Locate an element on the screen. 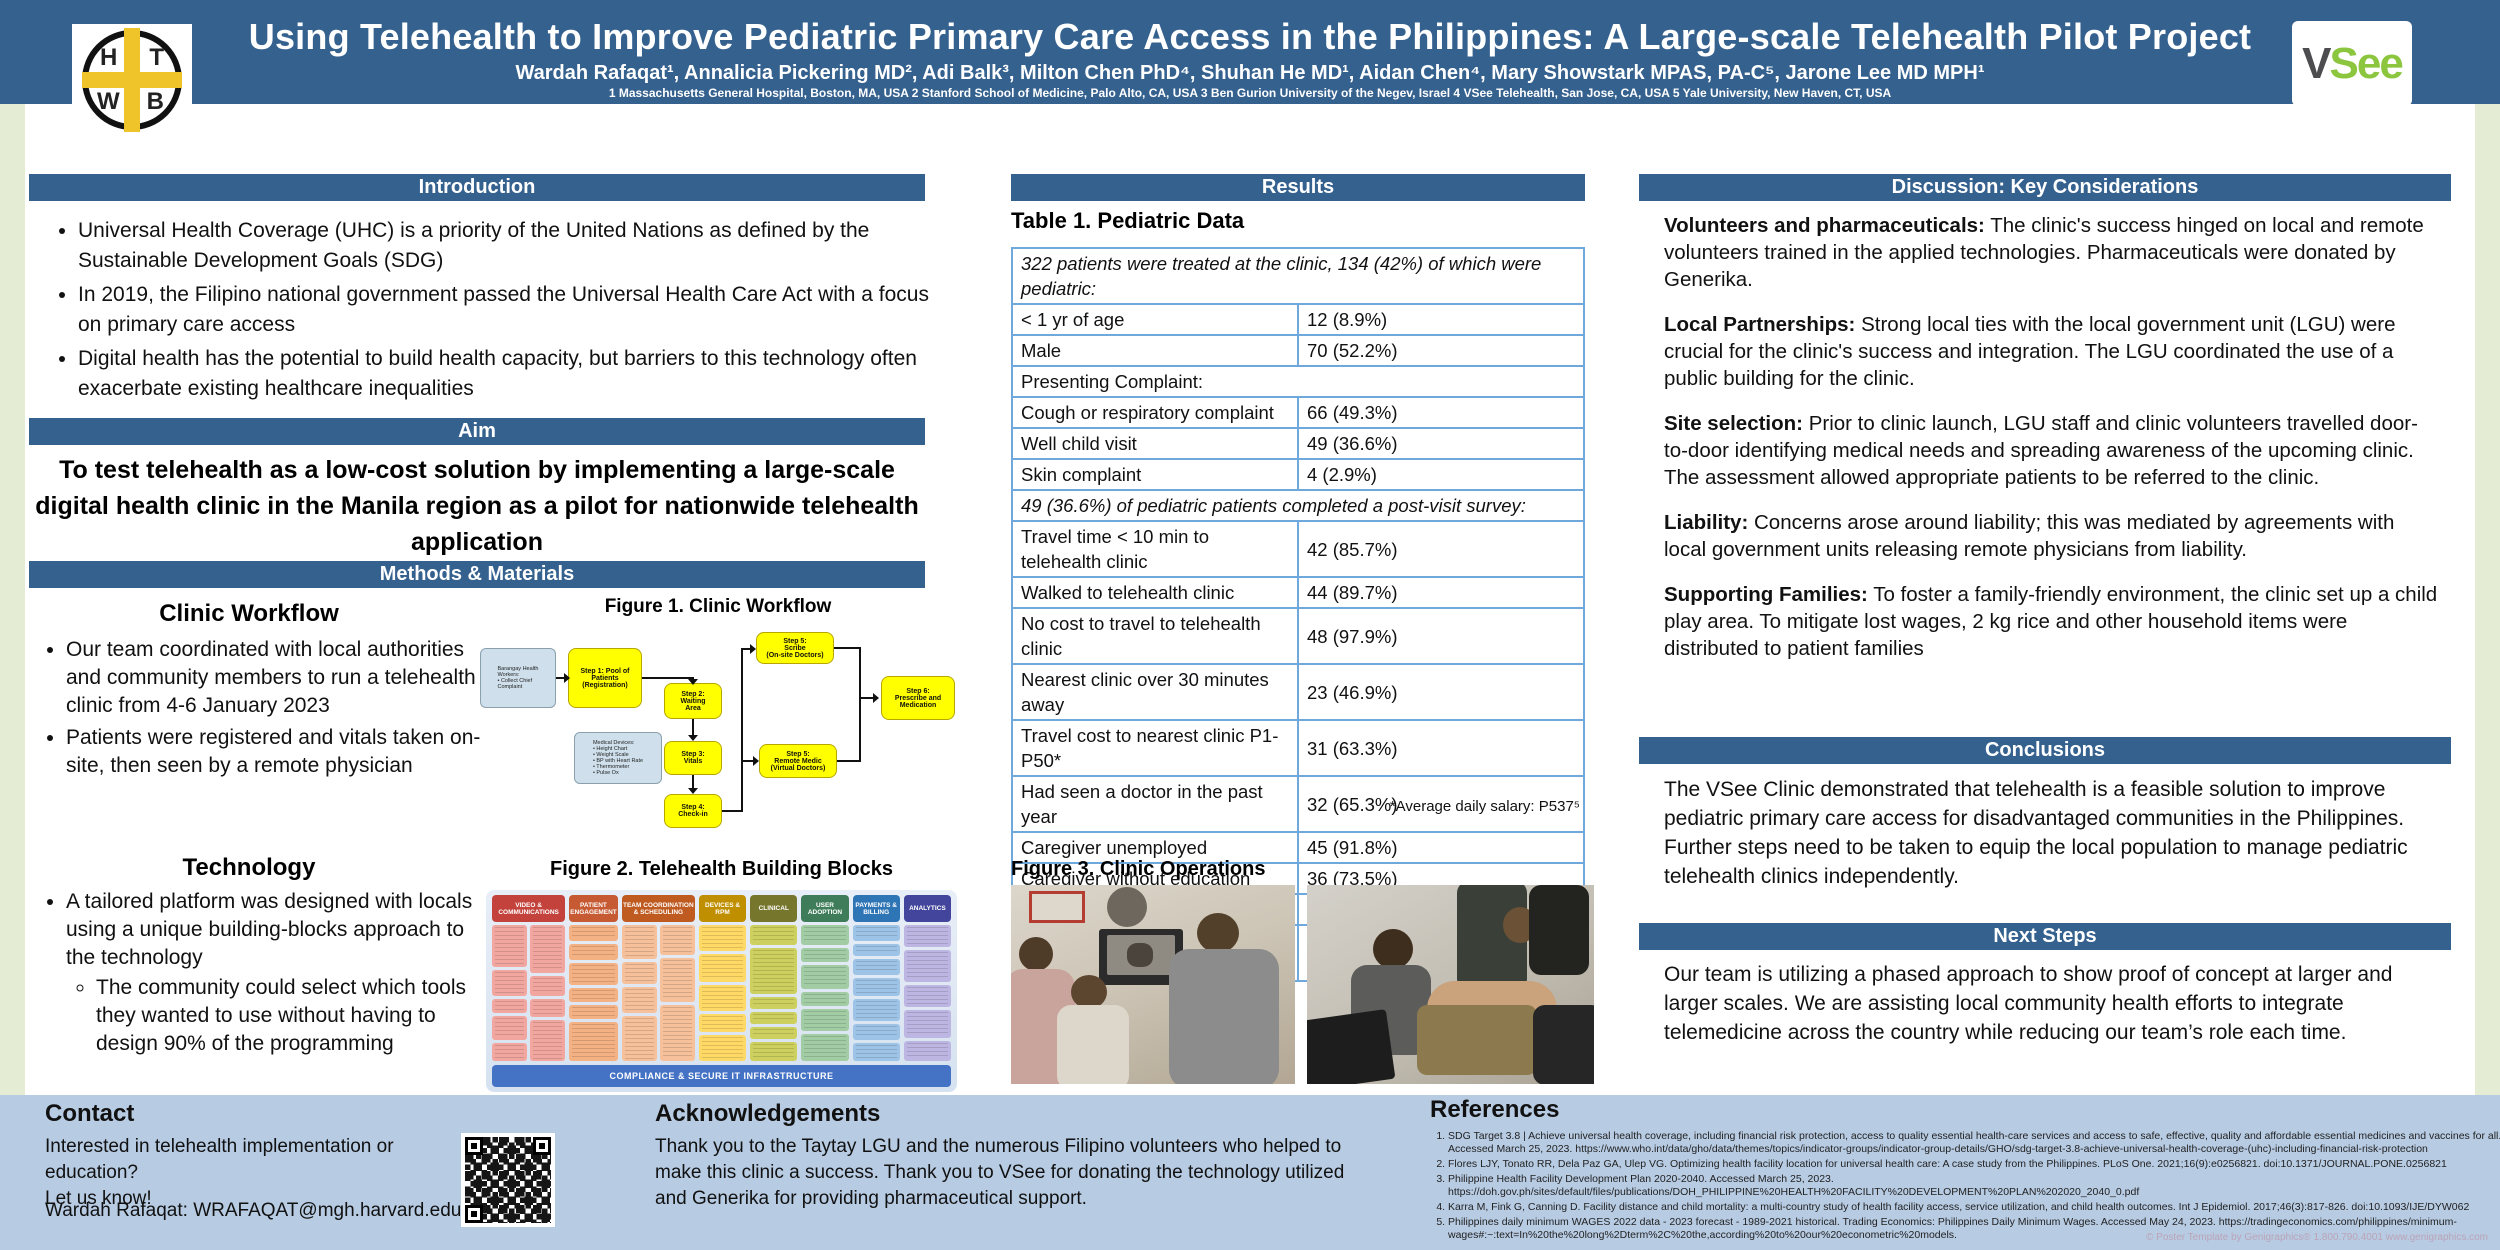 This screenshot has height=1250, width=2500. section-bar-discussion: Discussion: Key Considerations is located at coordinates (2045, 187).